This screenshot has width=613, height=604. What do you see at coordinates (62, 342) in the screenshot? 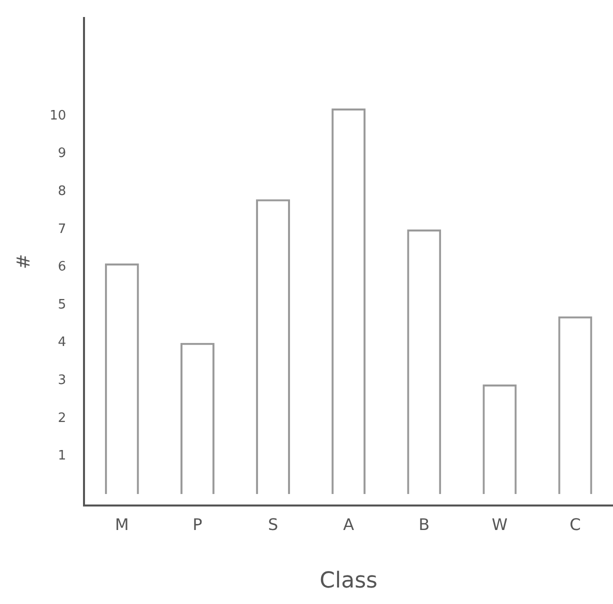
I see `y-tick-label: 4` at bounding box center [62, 342].